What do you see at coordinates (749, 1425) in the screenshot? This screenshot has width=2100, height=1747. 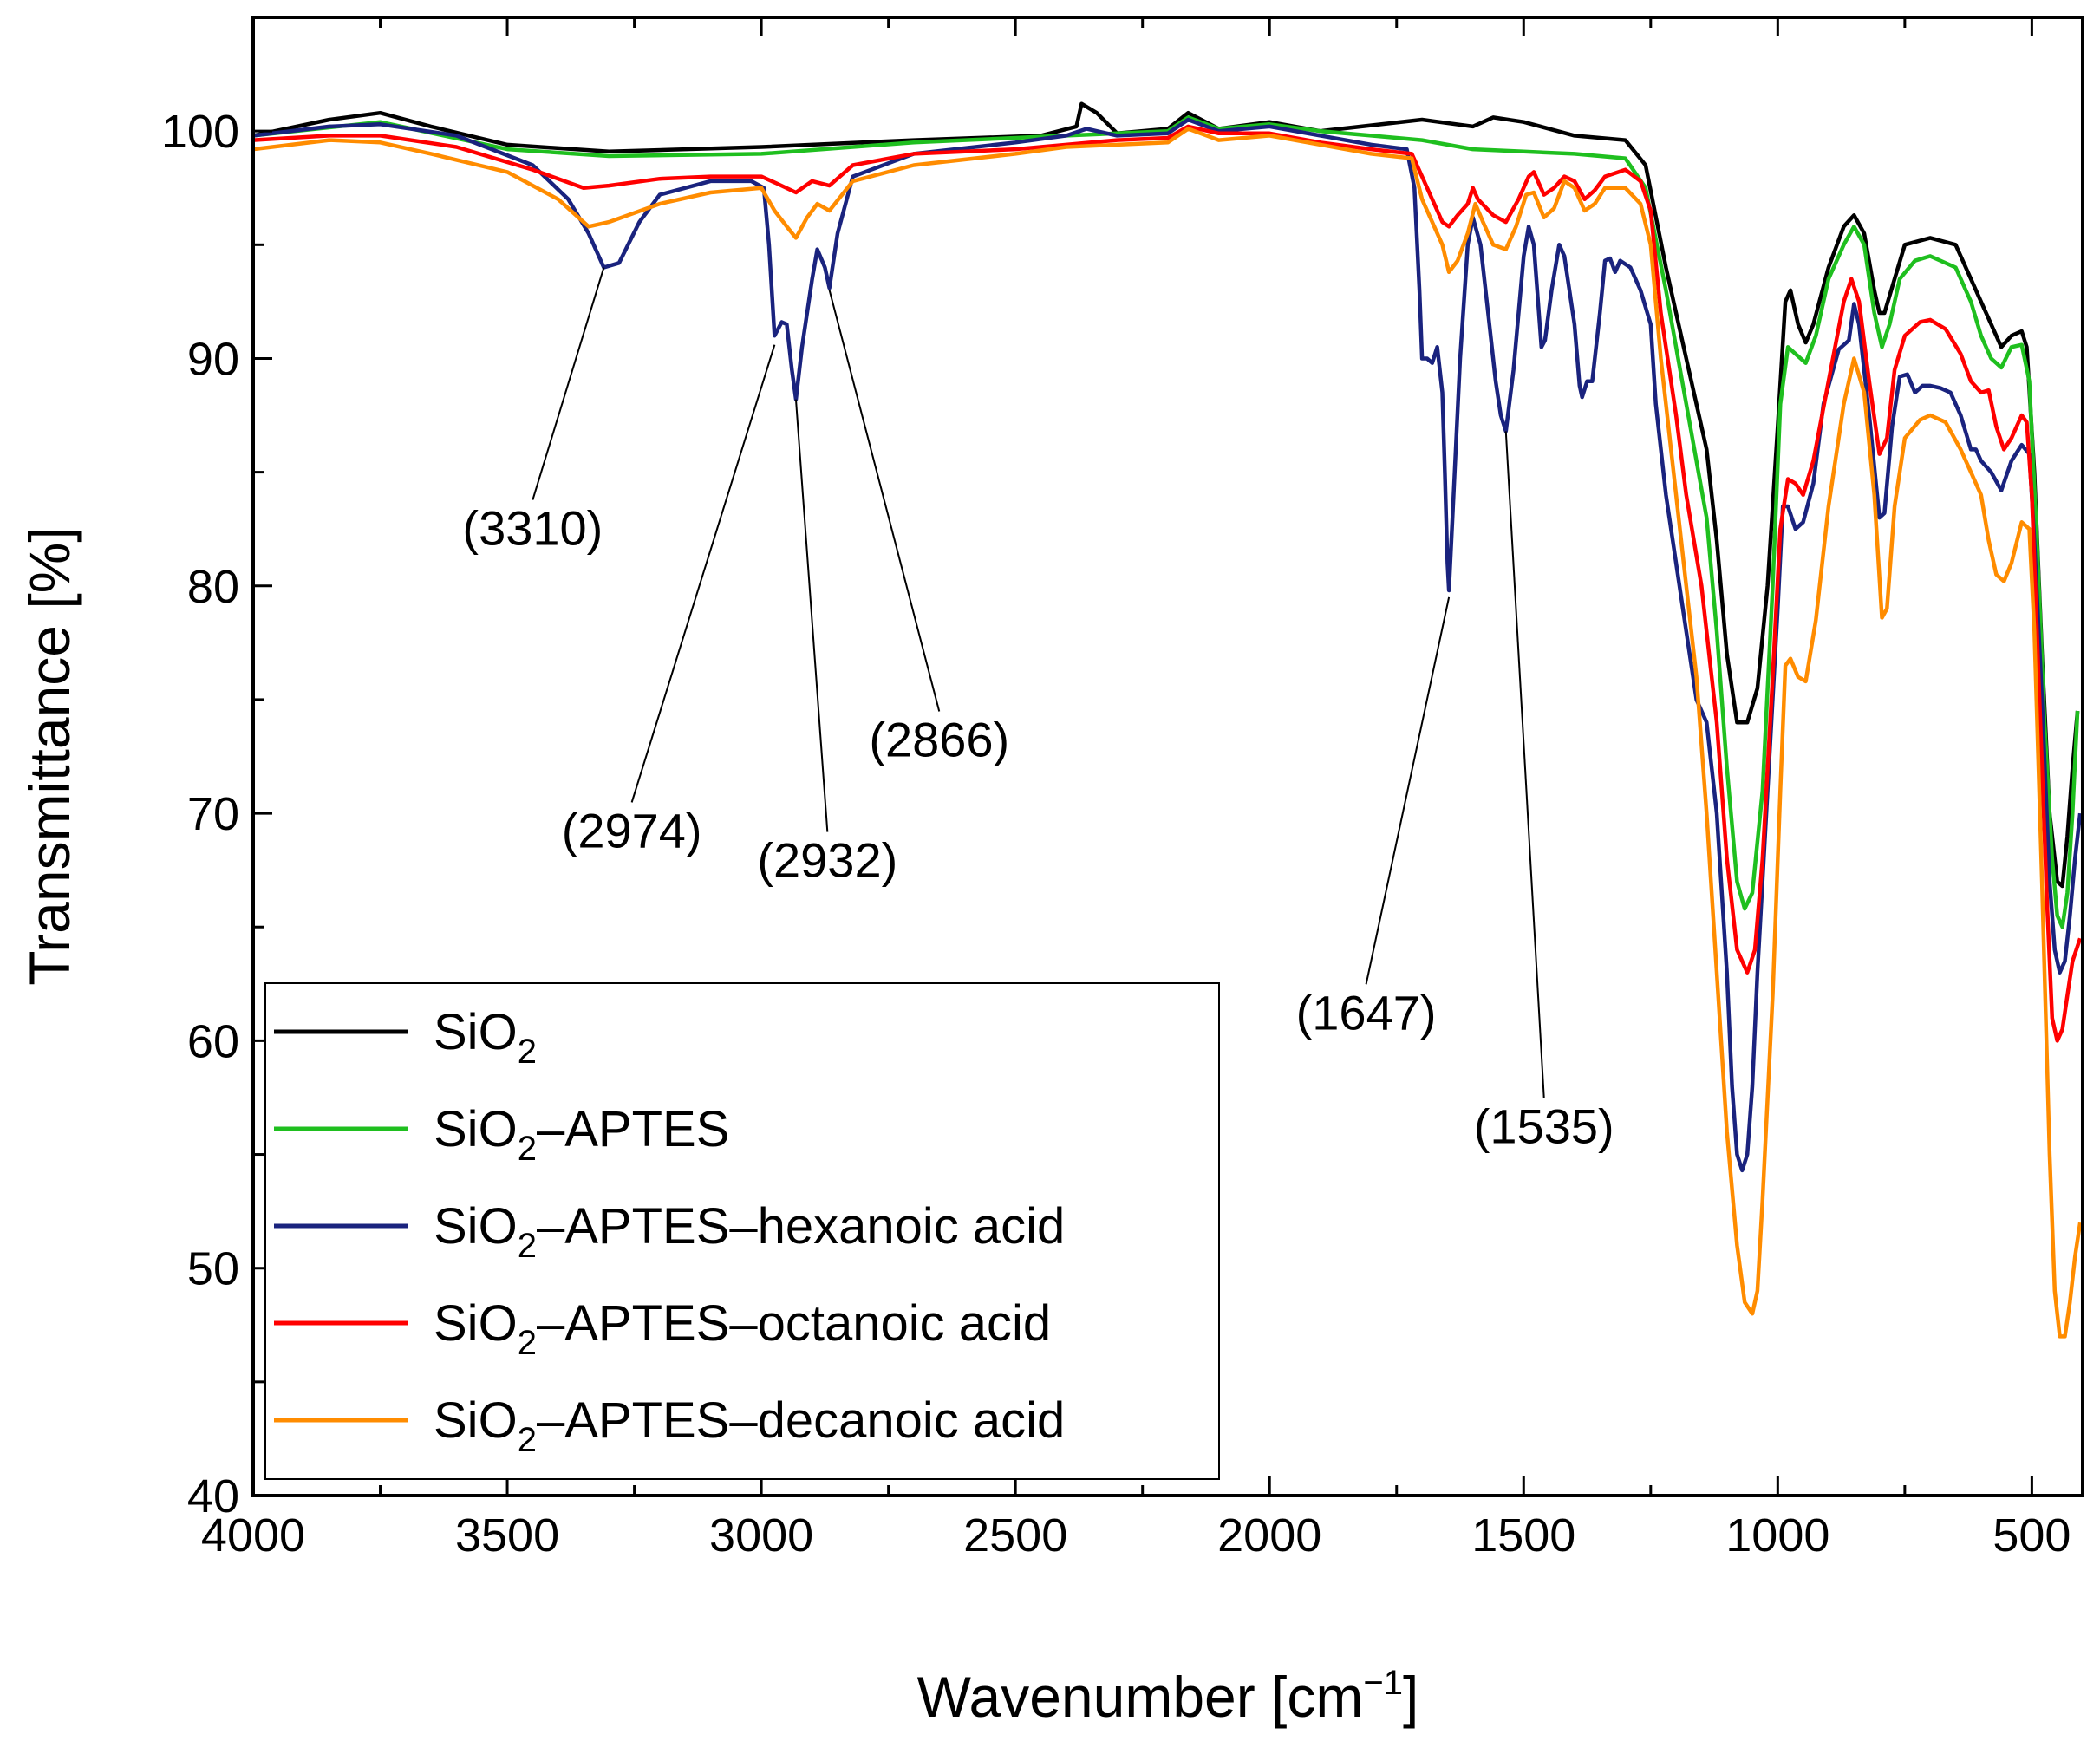 I see `legend-label: SiO2–APTES–decanoic acid` at bounding box center [749, 1425].